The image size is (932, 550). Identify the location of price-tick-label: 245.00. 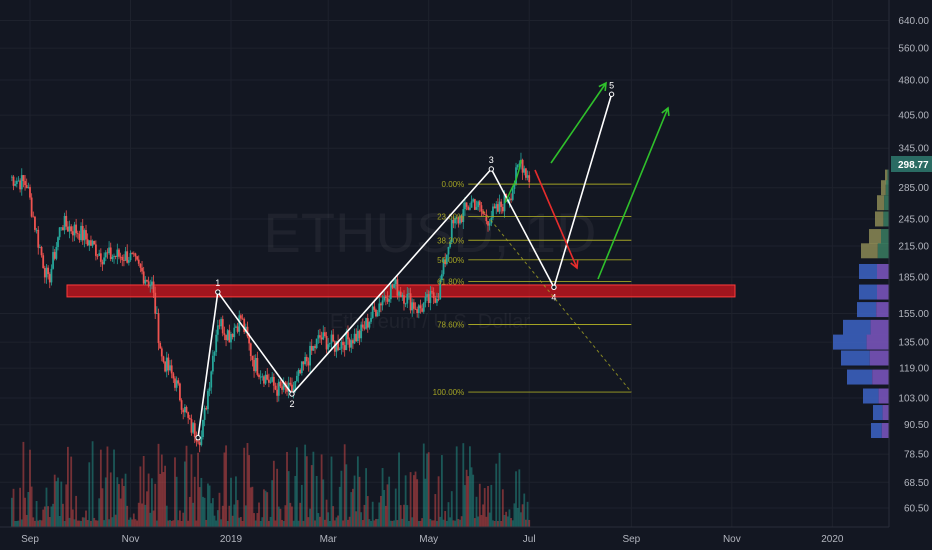
(913, 219).